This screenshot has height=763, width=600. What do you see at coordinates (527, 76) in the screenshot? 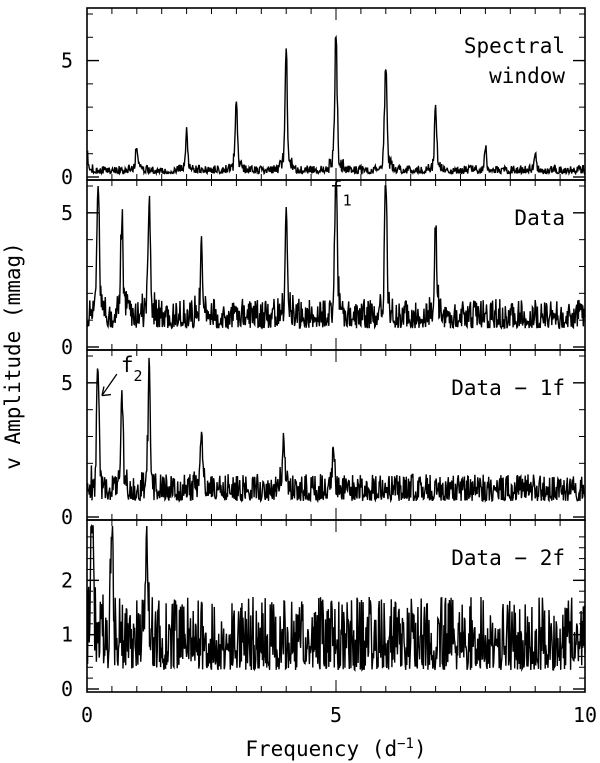
I see `panel-label: window` at bounding box center [527, 76].